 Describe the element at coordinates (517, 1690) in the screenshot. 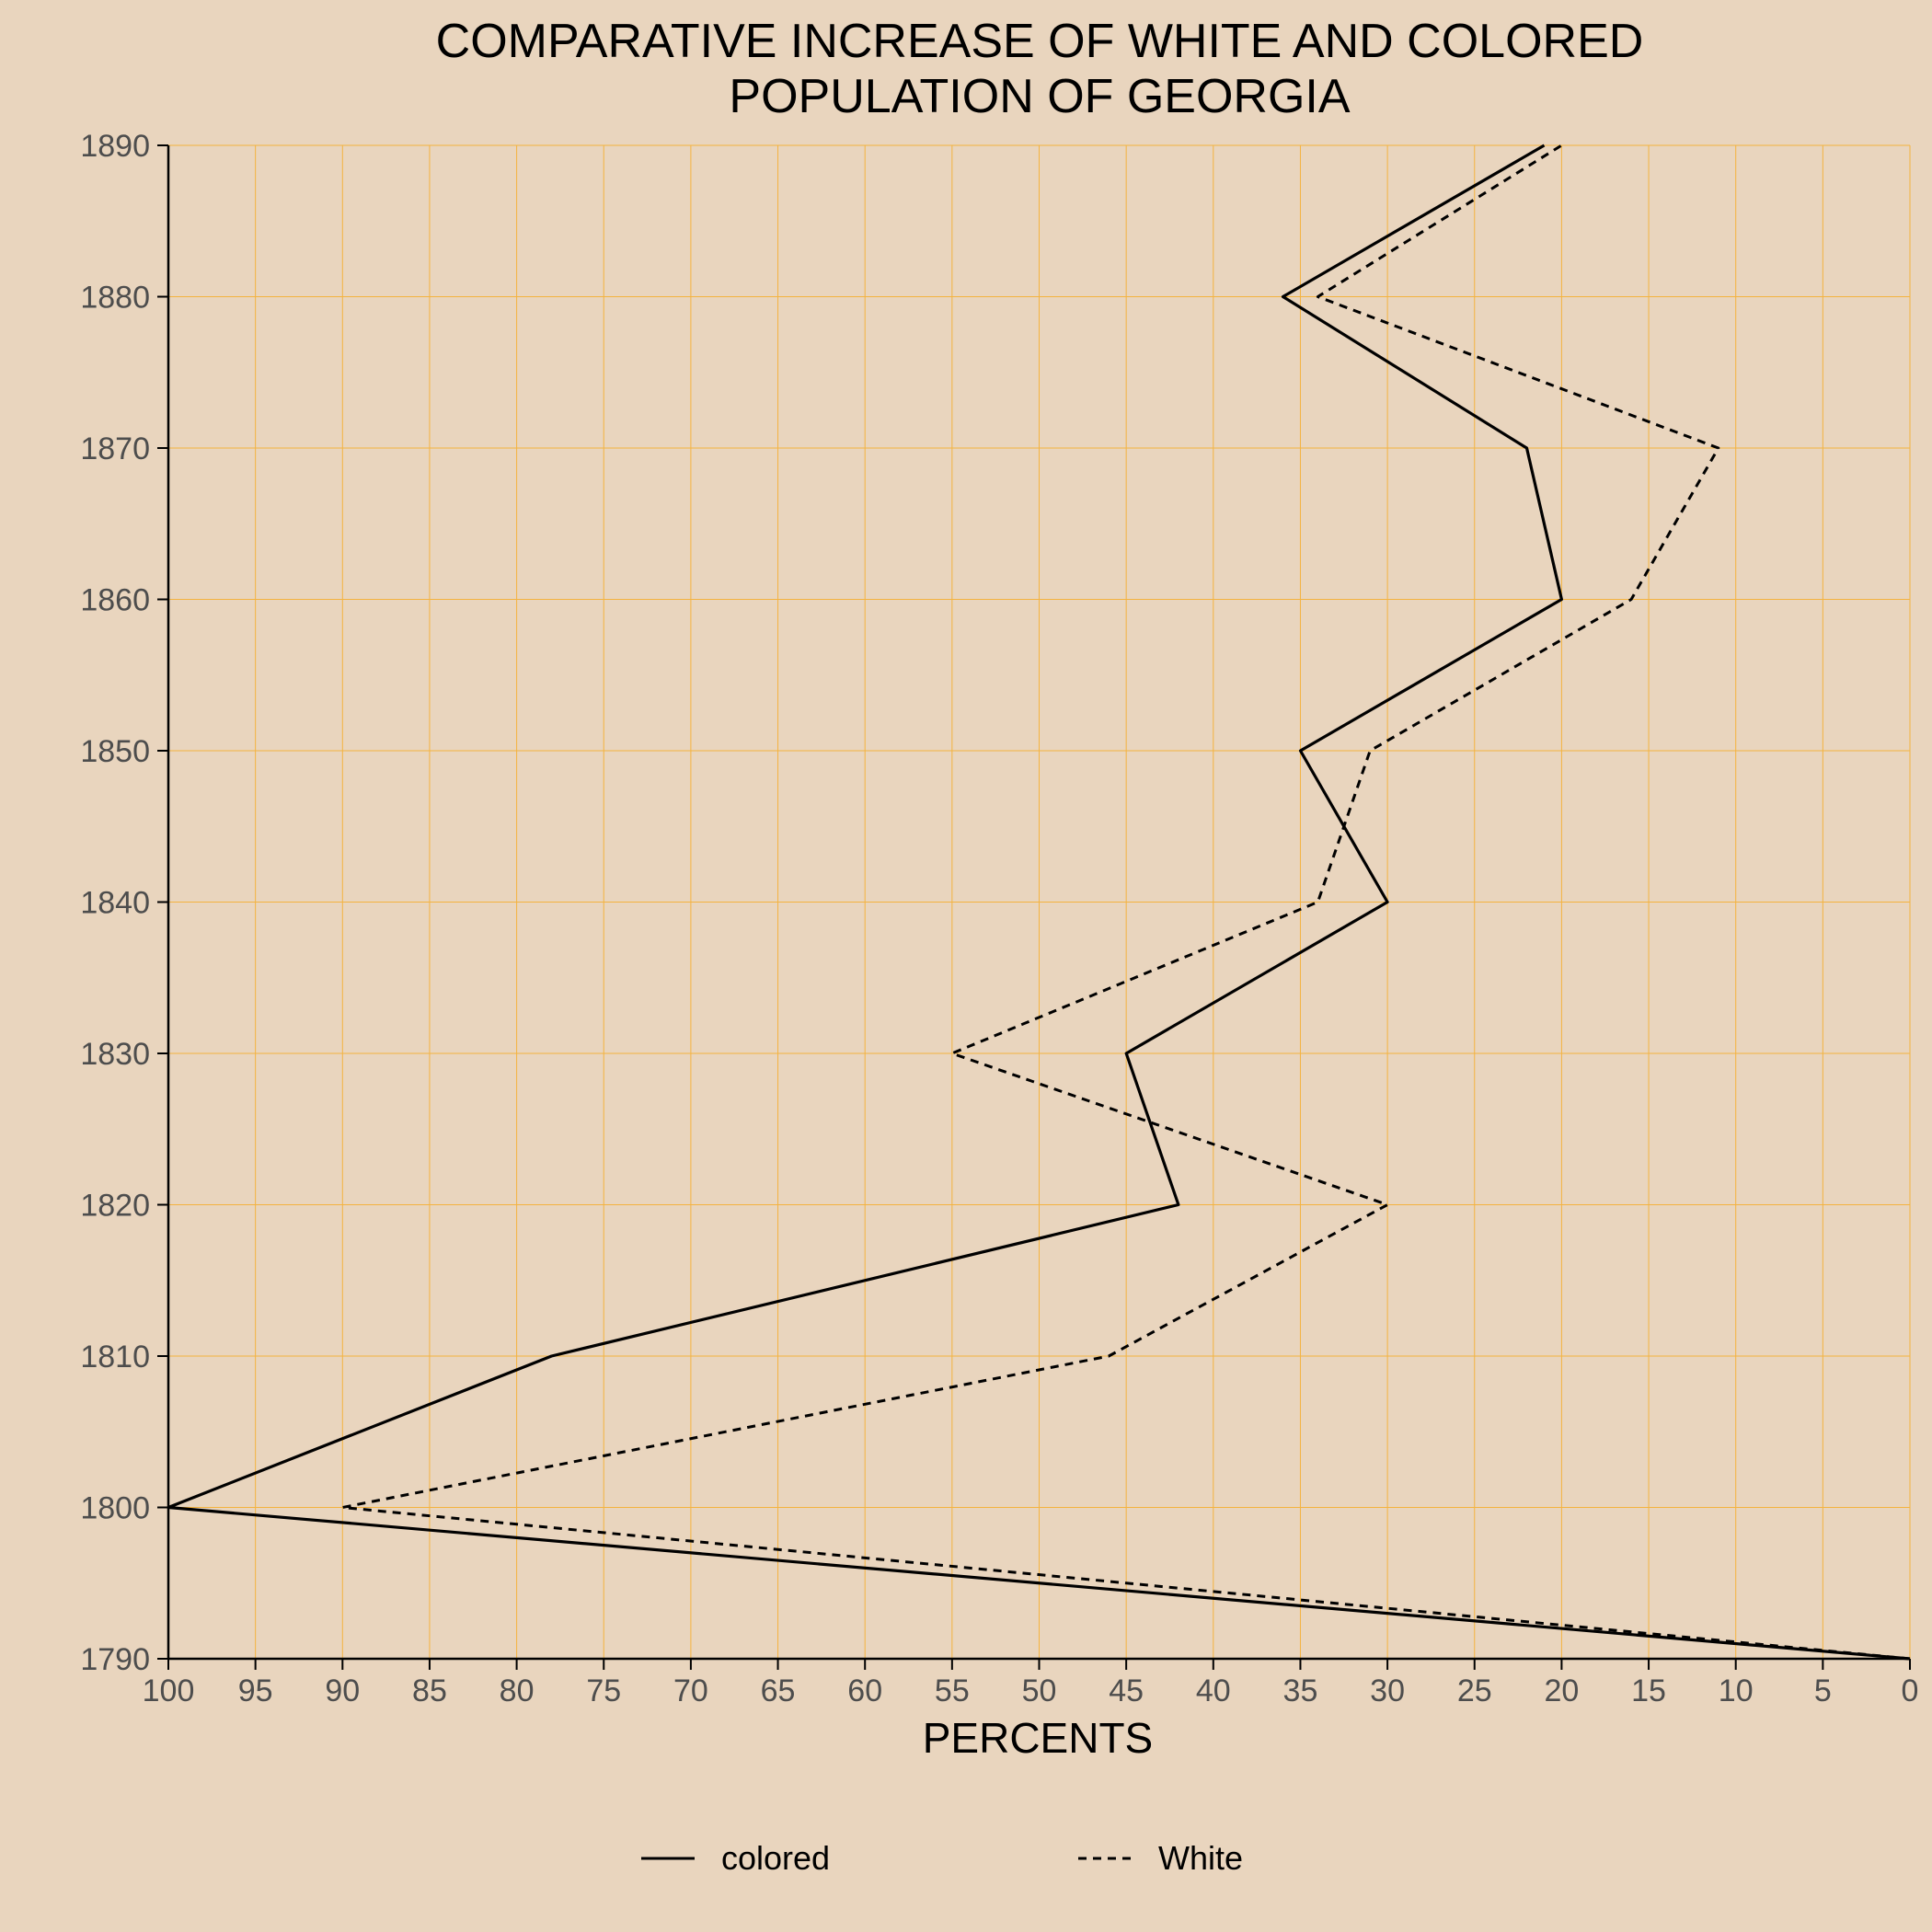

I see `x-tick-label: 80` at that location.